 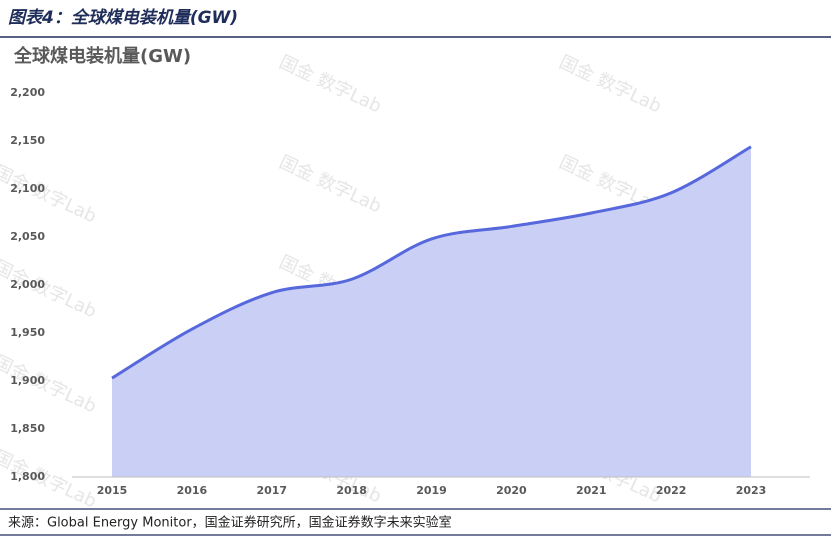 I want to click on y-tick-label: 1,900, so click(x=27, y=380).